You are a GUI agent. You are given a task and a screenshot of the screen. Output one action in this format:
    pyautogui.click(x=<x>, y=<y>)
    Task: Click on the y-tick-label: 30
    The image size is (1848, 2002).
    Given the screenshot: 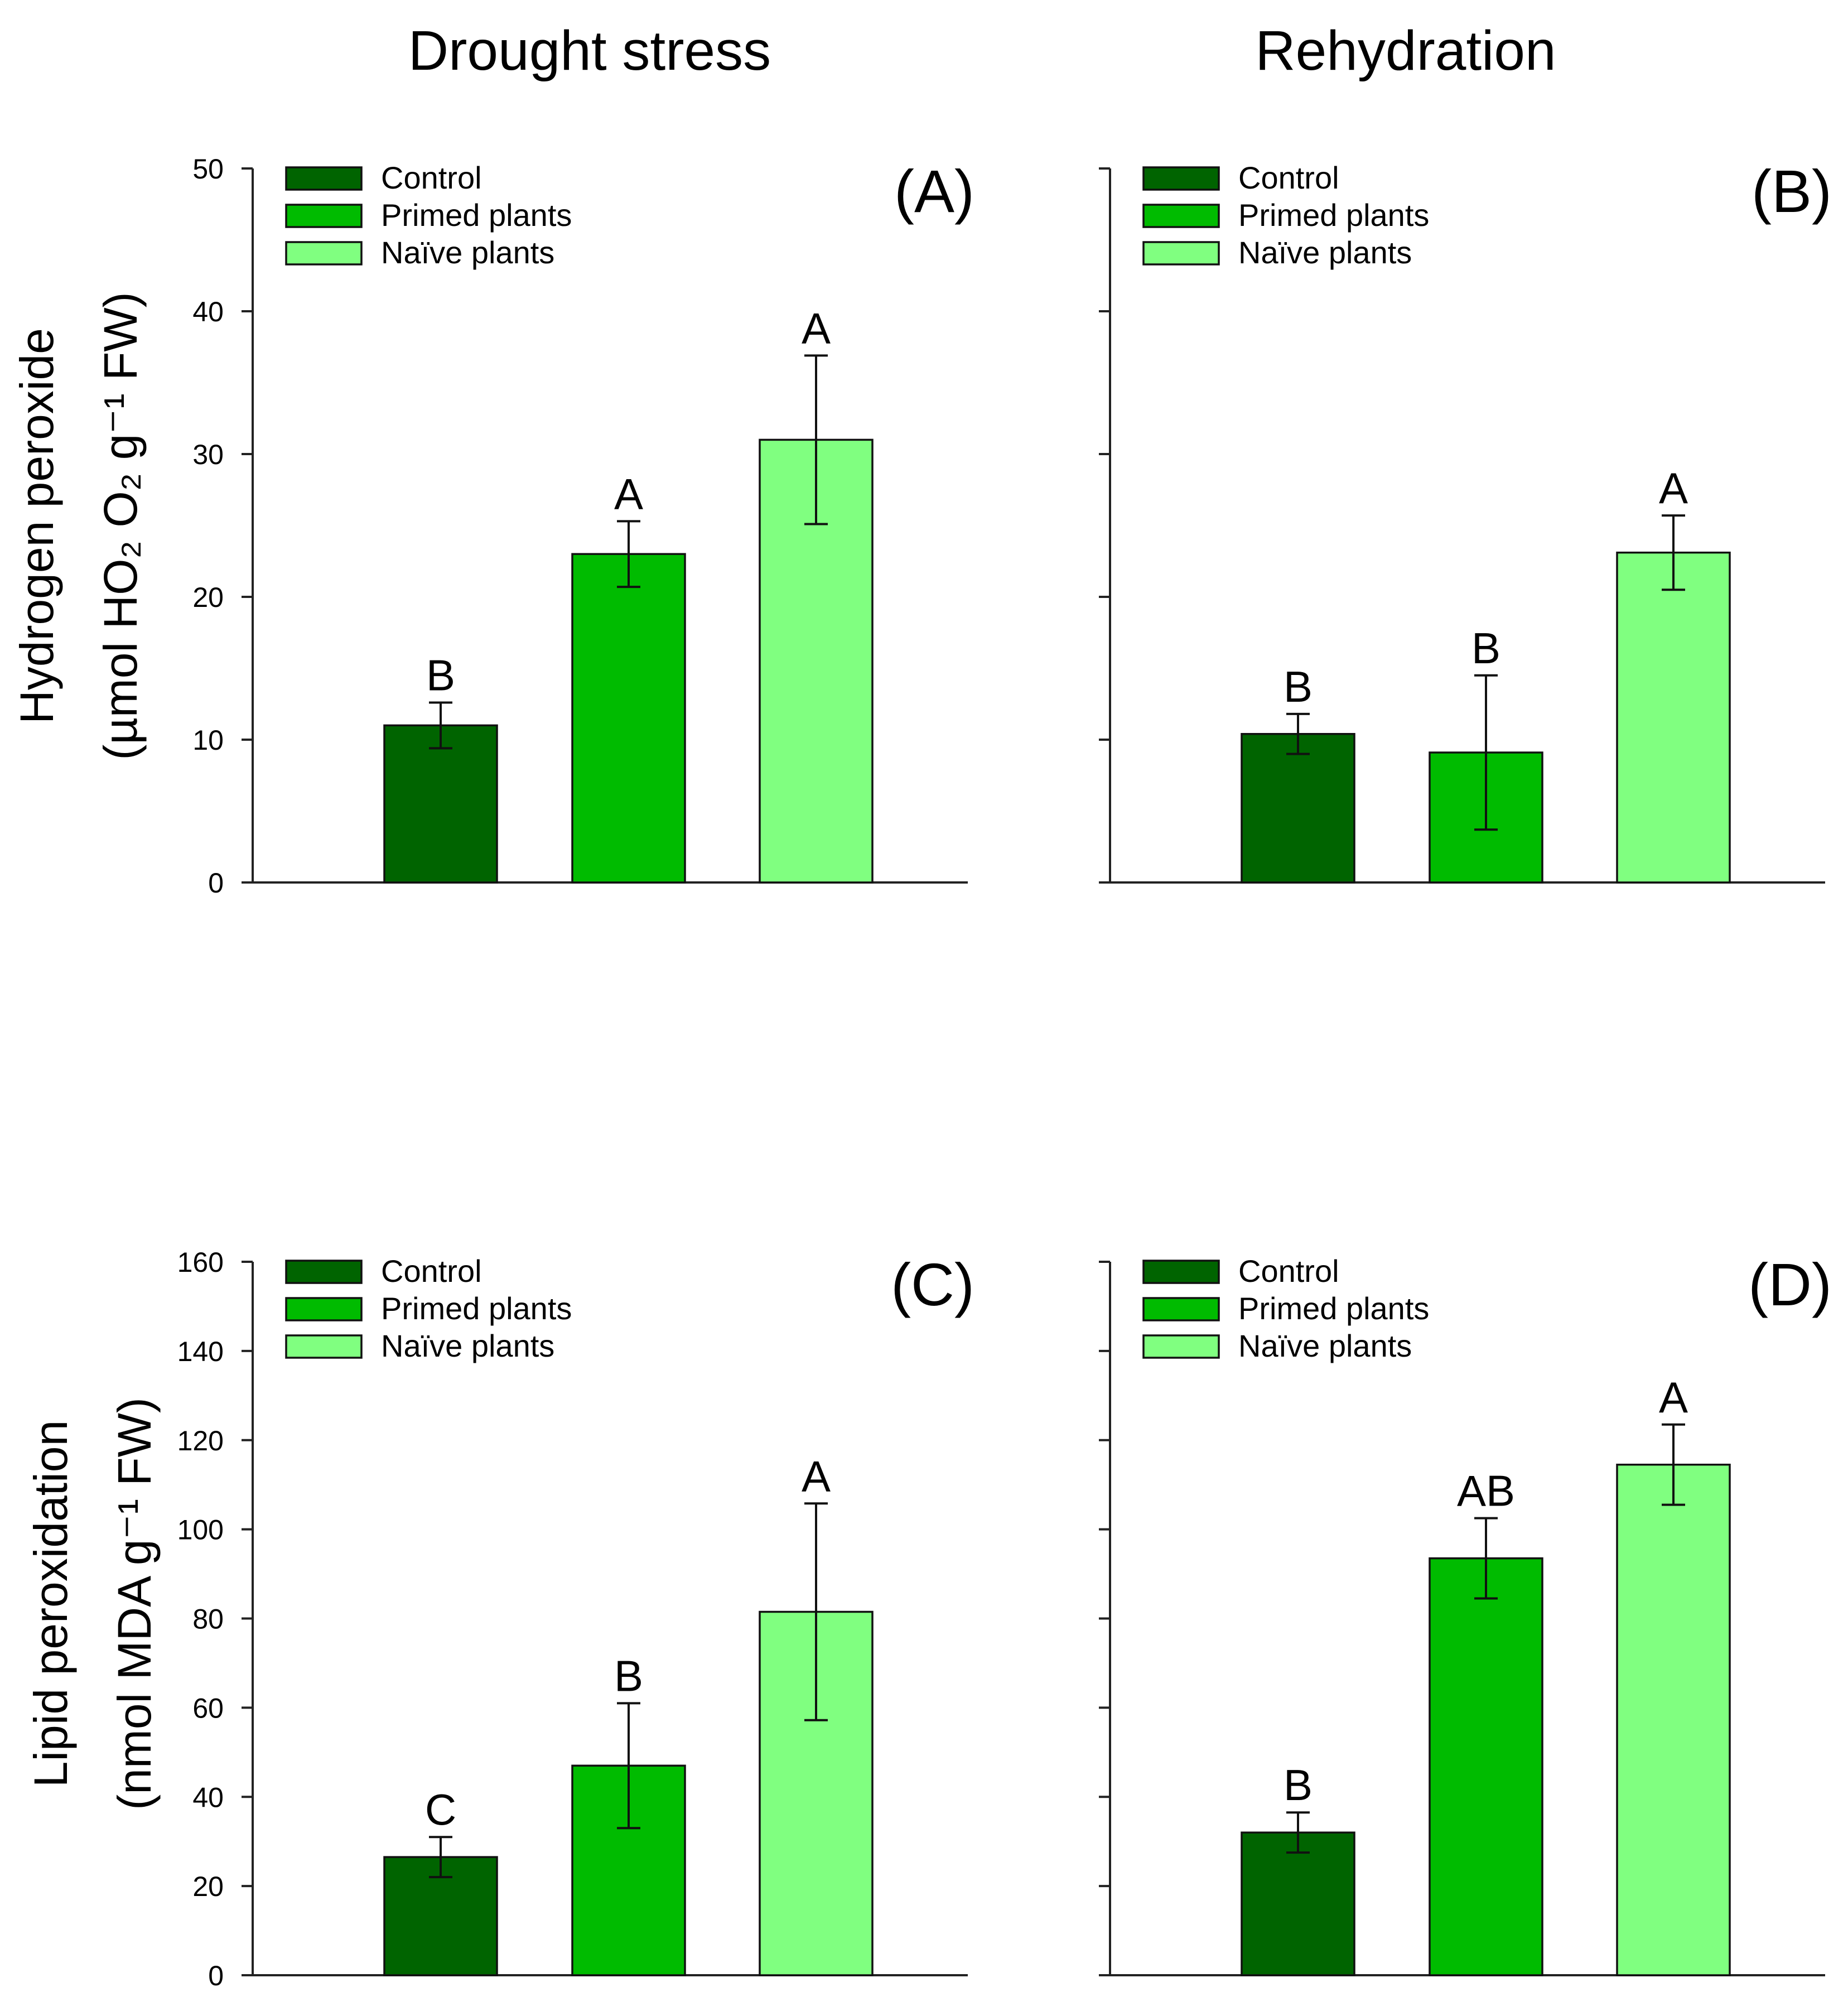 What is the action you would take?
    pyautogui.click(x=208, y=454)
    